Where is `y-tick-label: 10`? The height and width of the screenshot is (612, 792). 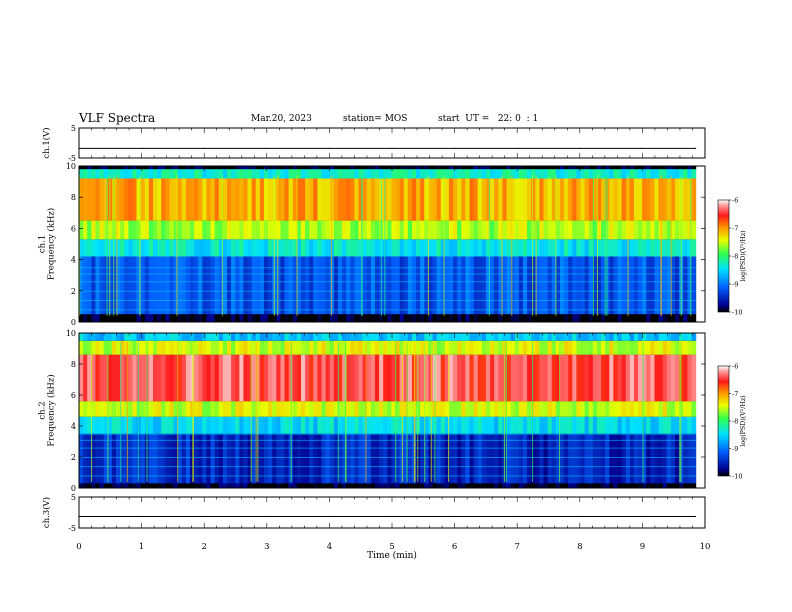
y-tick-label: 10 is located at coordinates (71, 166).